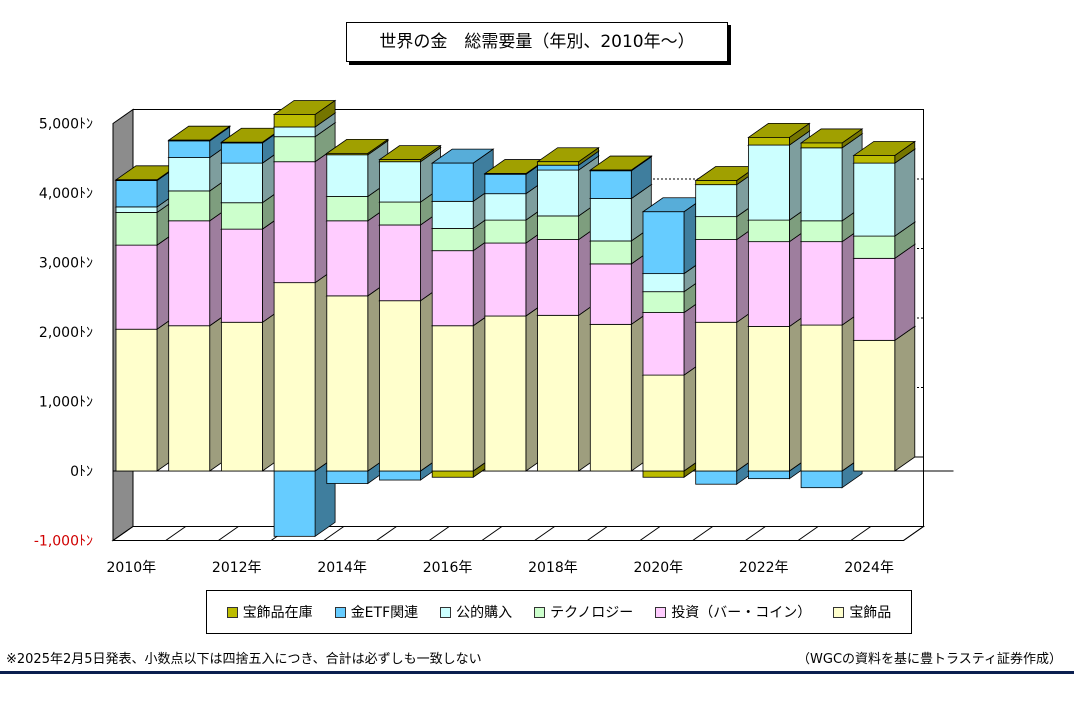 The width and height of the screenshot is (1074, 707). I want to click on bar-segment-side, so click(905, 292).